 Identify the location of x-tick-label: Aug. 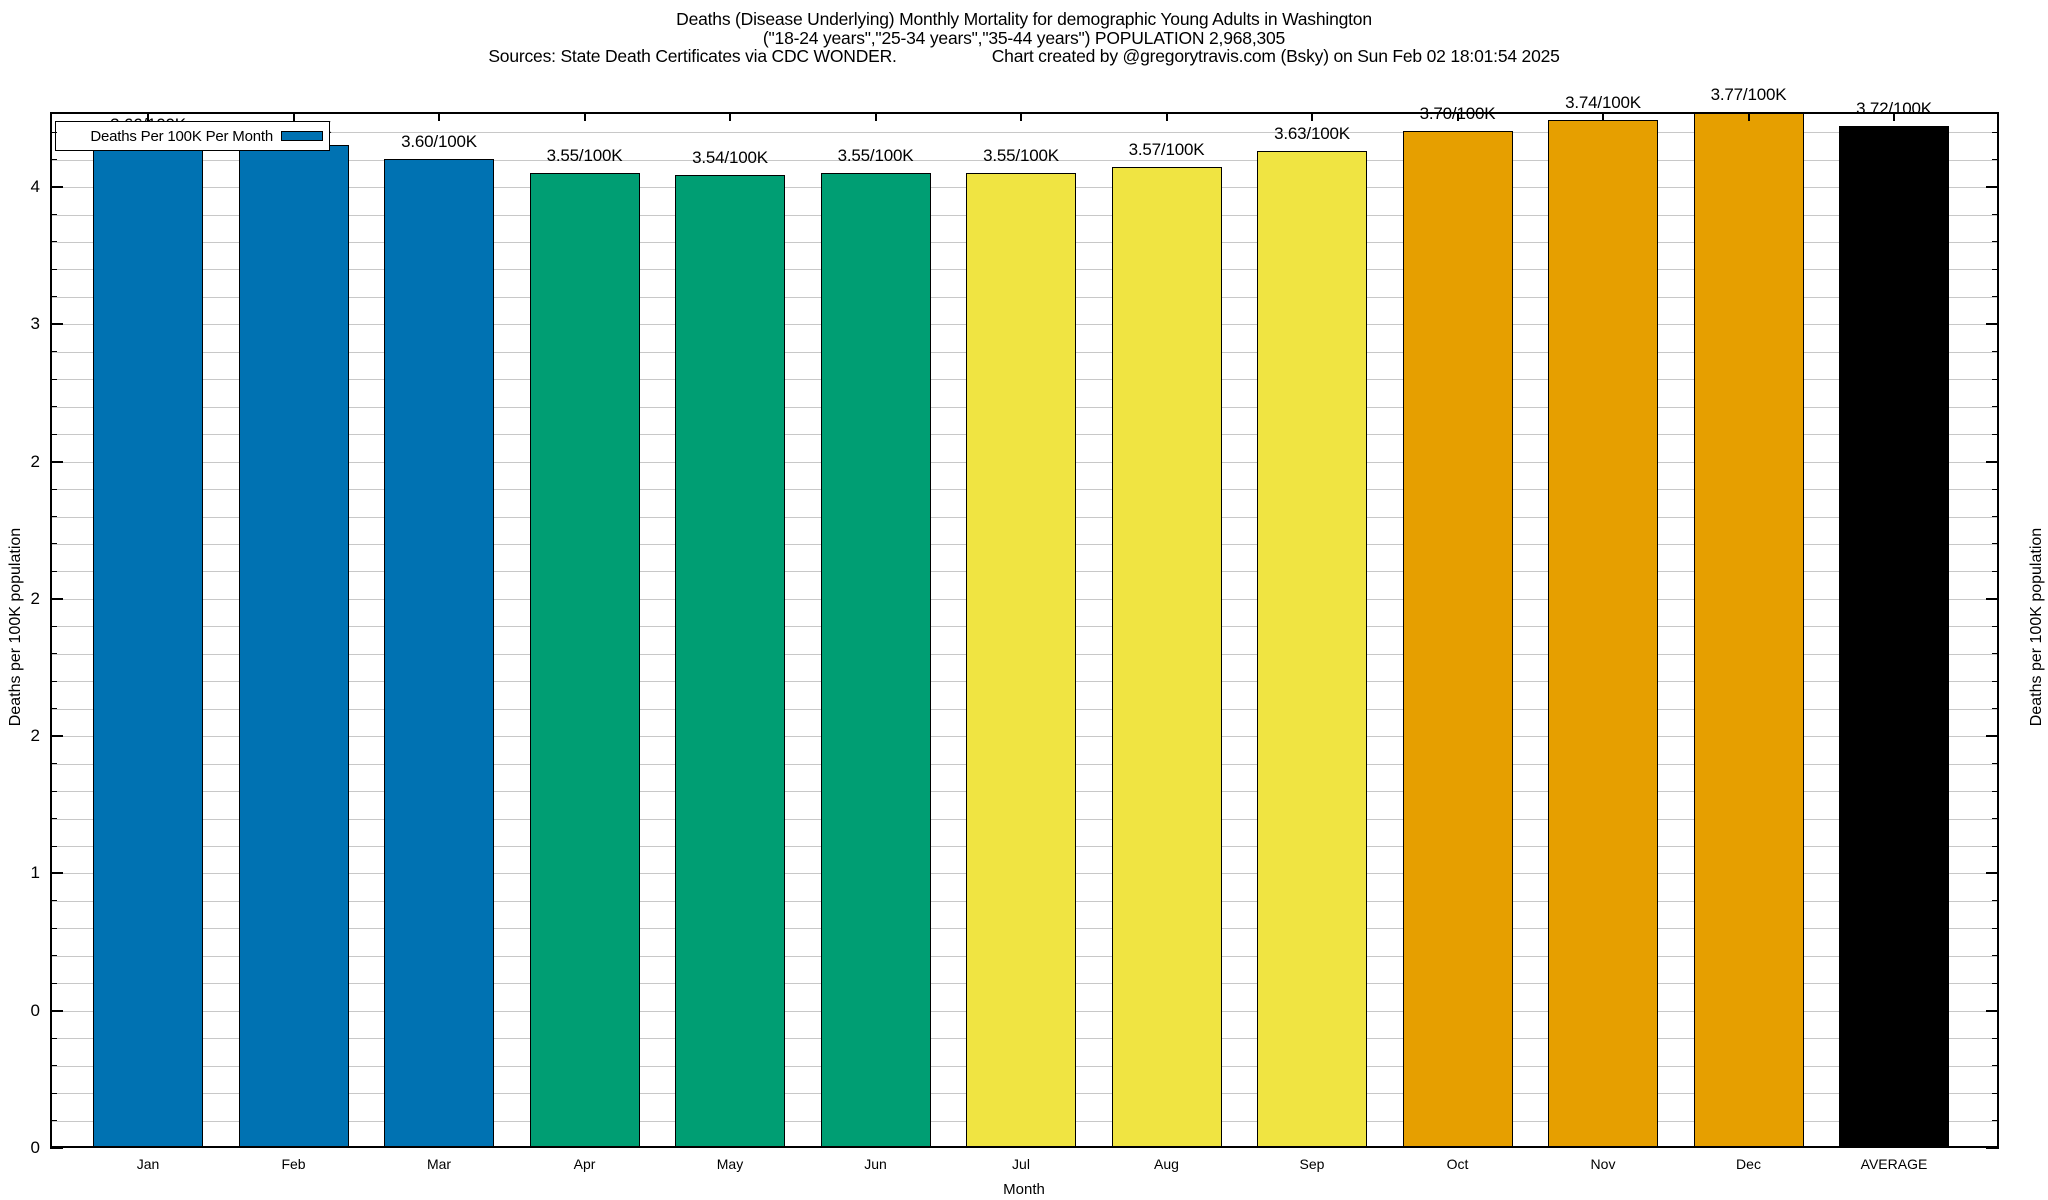
(1166, 1164).